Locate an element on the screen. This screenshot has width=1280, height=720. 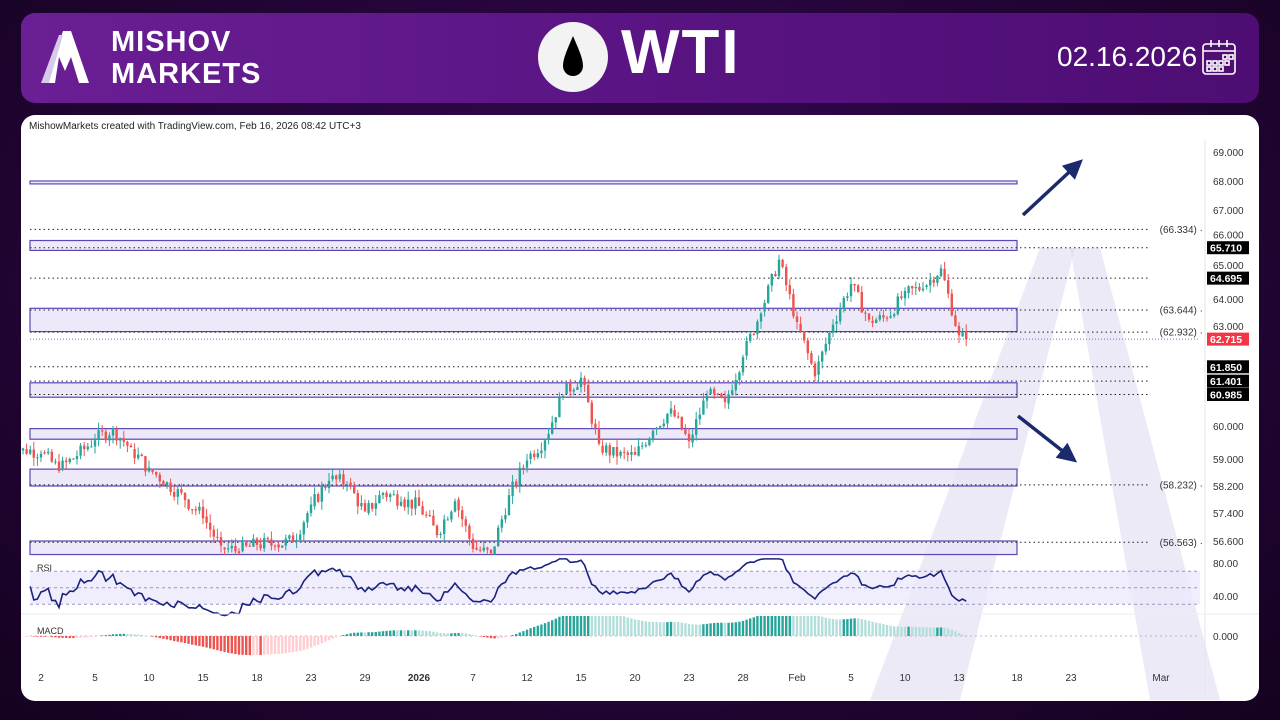
x-tick-label: 23 is located at coordinates (311, 678).